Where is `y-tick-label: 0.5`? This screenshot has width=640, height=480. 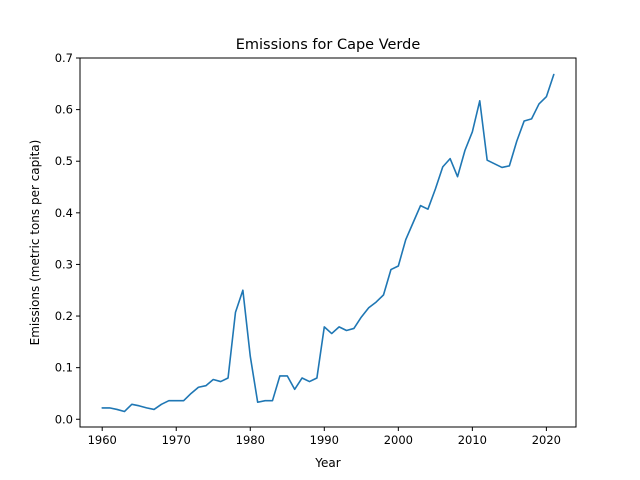 y-tick-label: 0.5 is located at coordinates (64, 161).